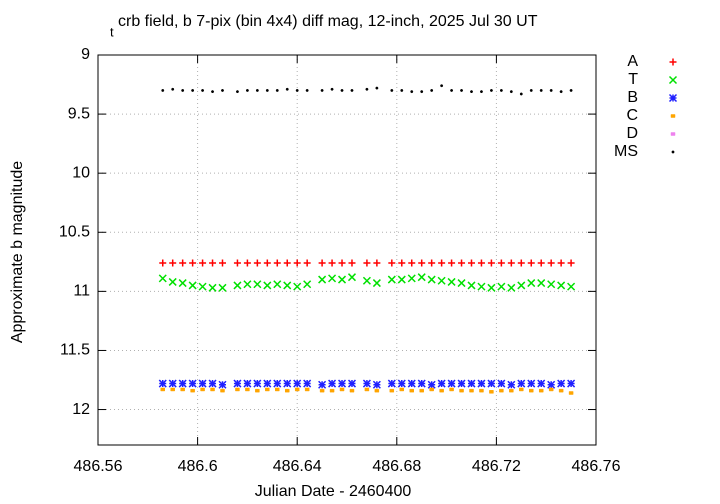 The image size is (720, 504). What do you see at coordinates (333, 491) in the screenshot?
I see `x-axis-label: Julian Date - 2460400` at bounding box center [333, 491].